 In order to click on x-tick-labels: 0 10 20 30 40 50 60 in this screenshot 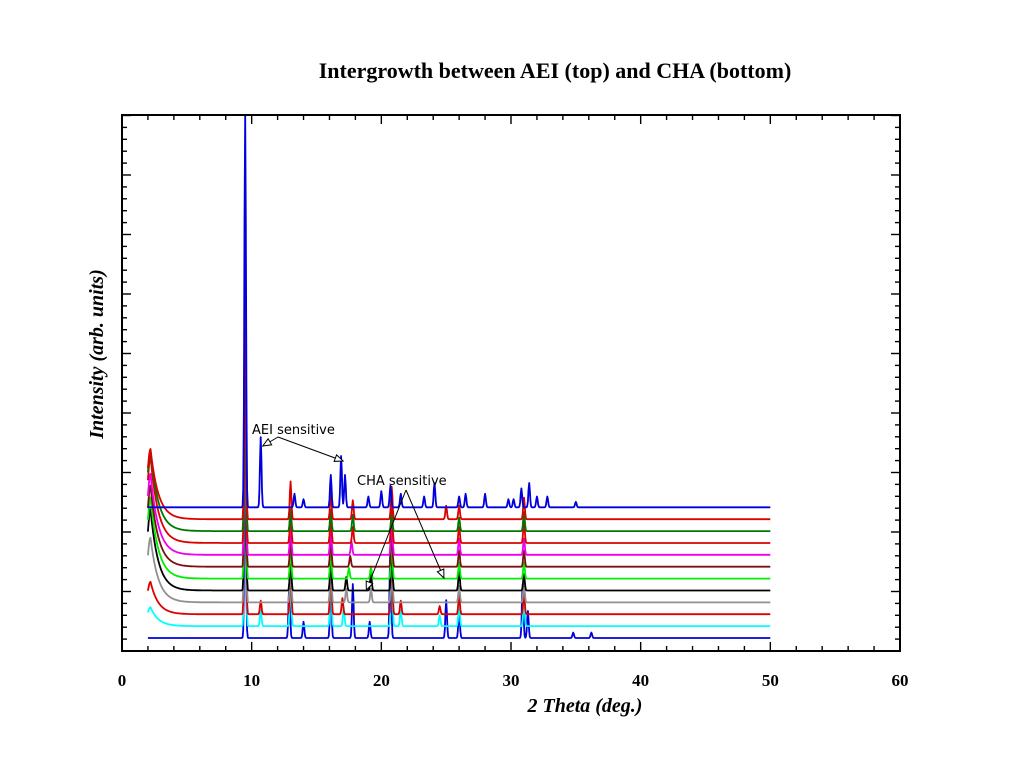, I will do `click(513, 680)`.